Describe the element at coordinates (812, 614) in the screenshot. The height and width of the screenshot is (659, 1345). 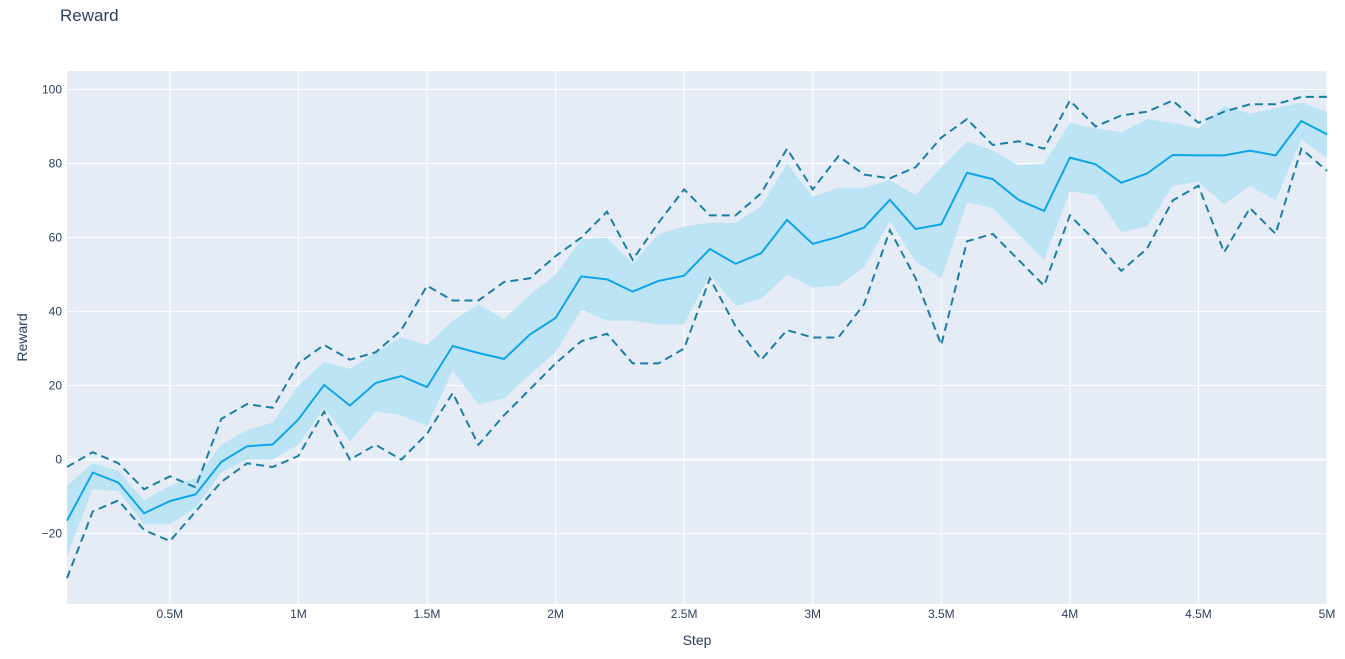
I see `x-tick-label: 3M` at that location.